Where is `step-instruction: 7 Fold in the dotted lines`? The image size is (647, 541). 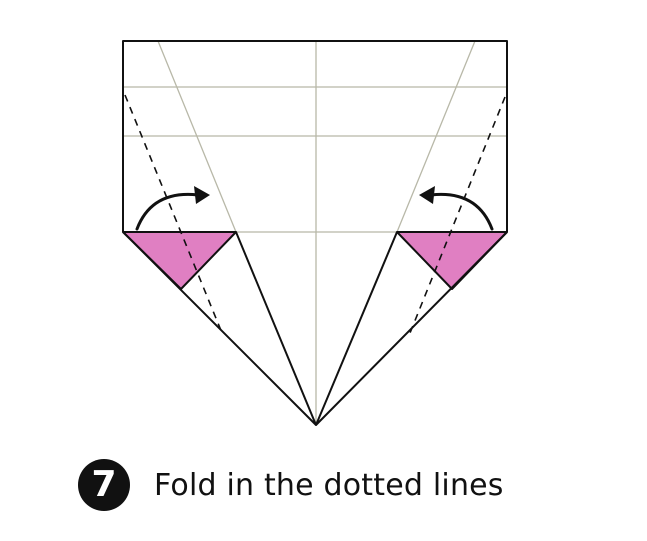 step-instruction: 7 Fold in the dotted lines is located at coordinates (291, 485).